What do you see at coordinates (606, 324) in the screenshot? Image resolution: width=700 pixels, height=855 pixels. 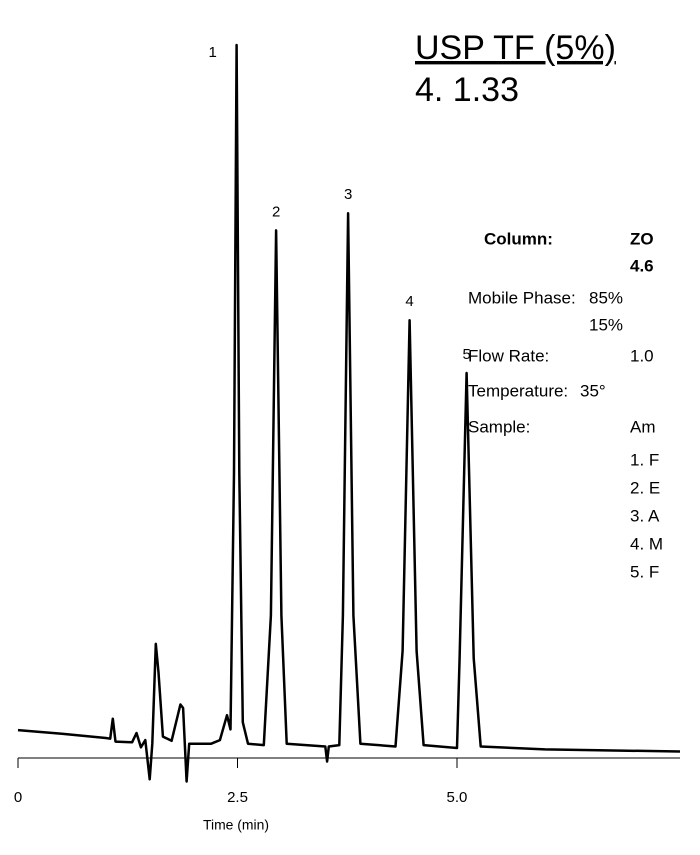 I see `condition-value: 15%` at bounding box center [606, 324].